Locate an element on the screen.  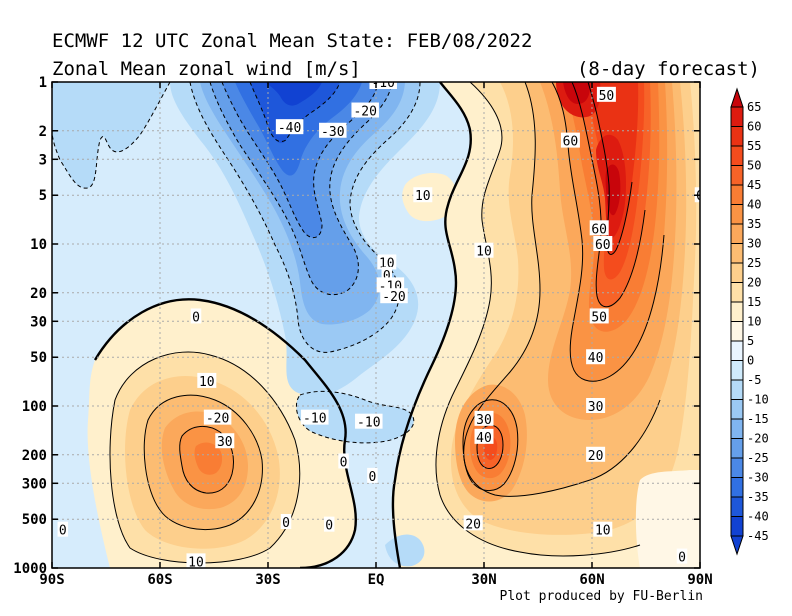
y-tick-label: 500 is located at coordinates (34, 520).